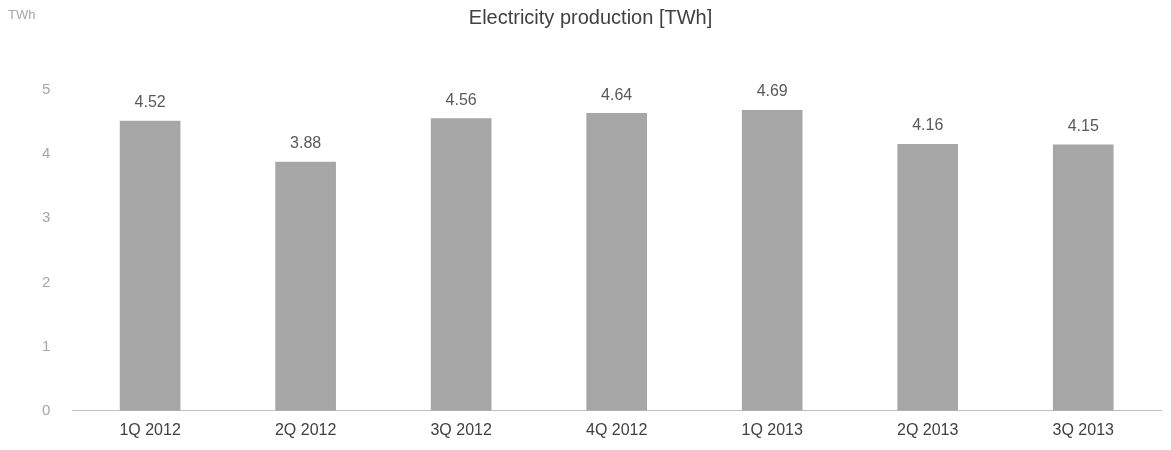  I want to click on data-label: 4.52, so click(150, 102).